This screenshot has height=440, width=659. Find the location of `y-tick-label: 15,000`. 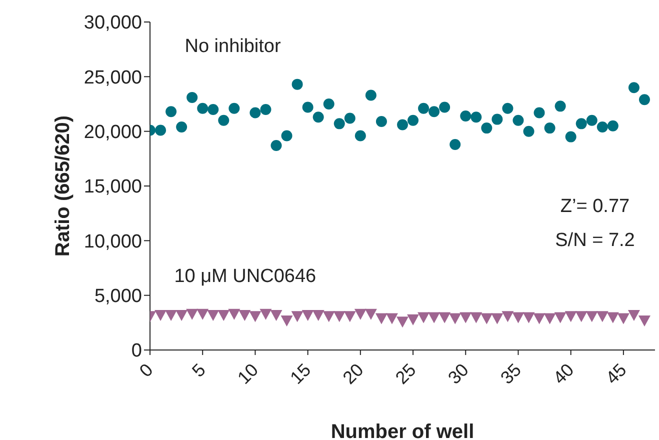

y-tick-label: 15,000 is located at coordinates (113, 187).